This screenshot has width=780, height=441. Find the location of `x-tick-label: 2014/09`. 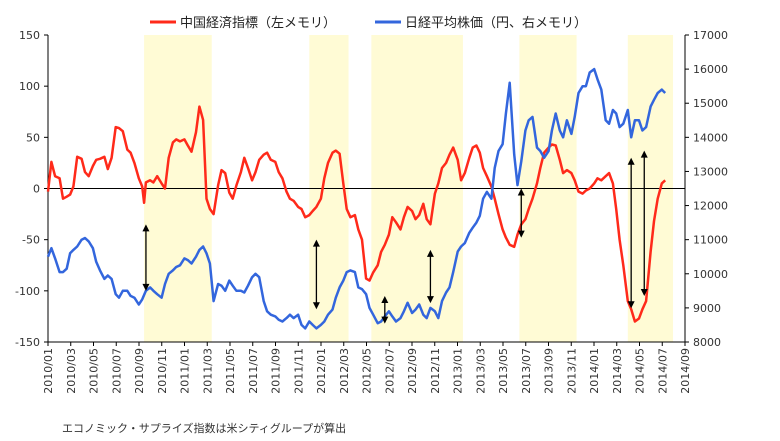

x-tick-label: 2014/09 is located at coordinates (685, 371).